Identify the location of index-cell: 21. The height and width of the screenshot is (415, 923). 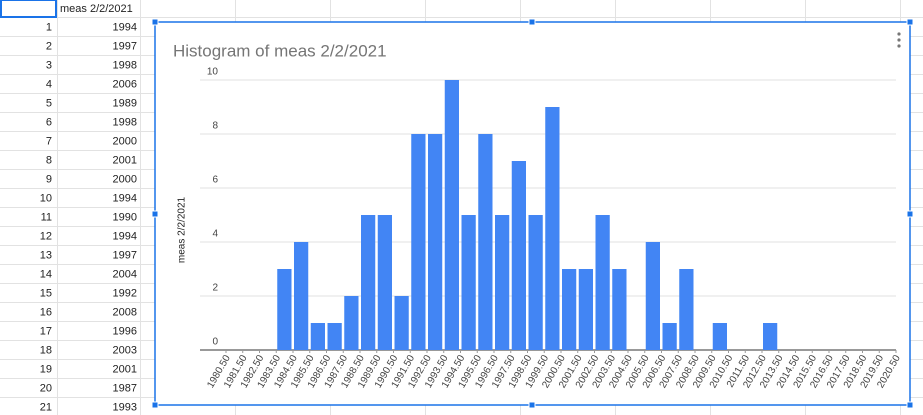
(46, 407).